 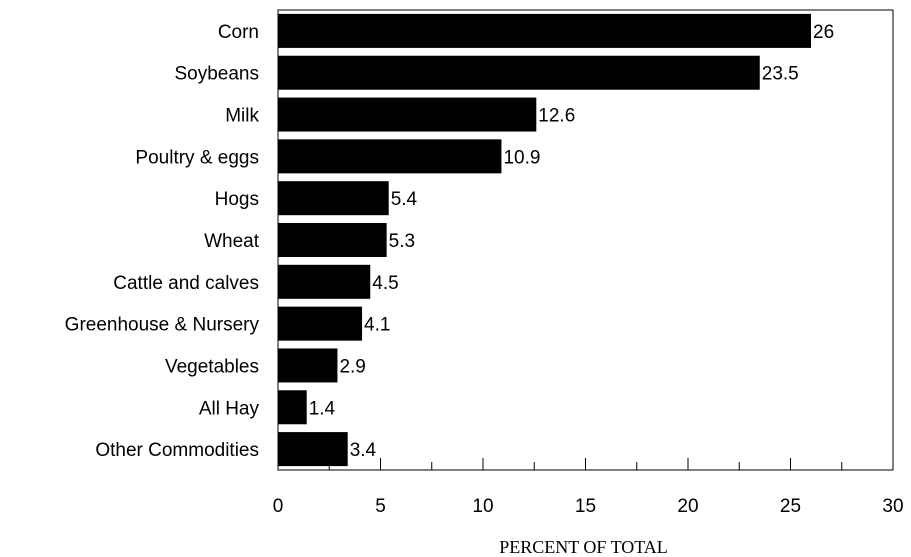 I want to click on category-label: All Hay, so click(x=229, y=408).